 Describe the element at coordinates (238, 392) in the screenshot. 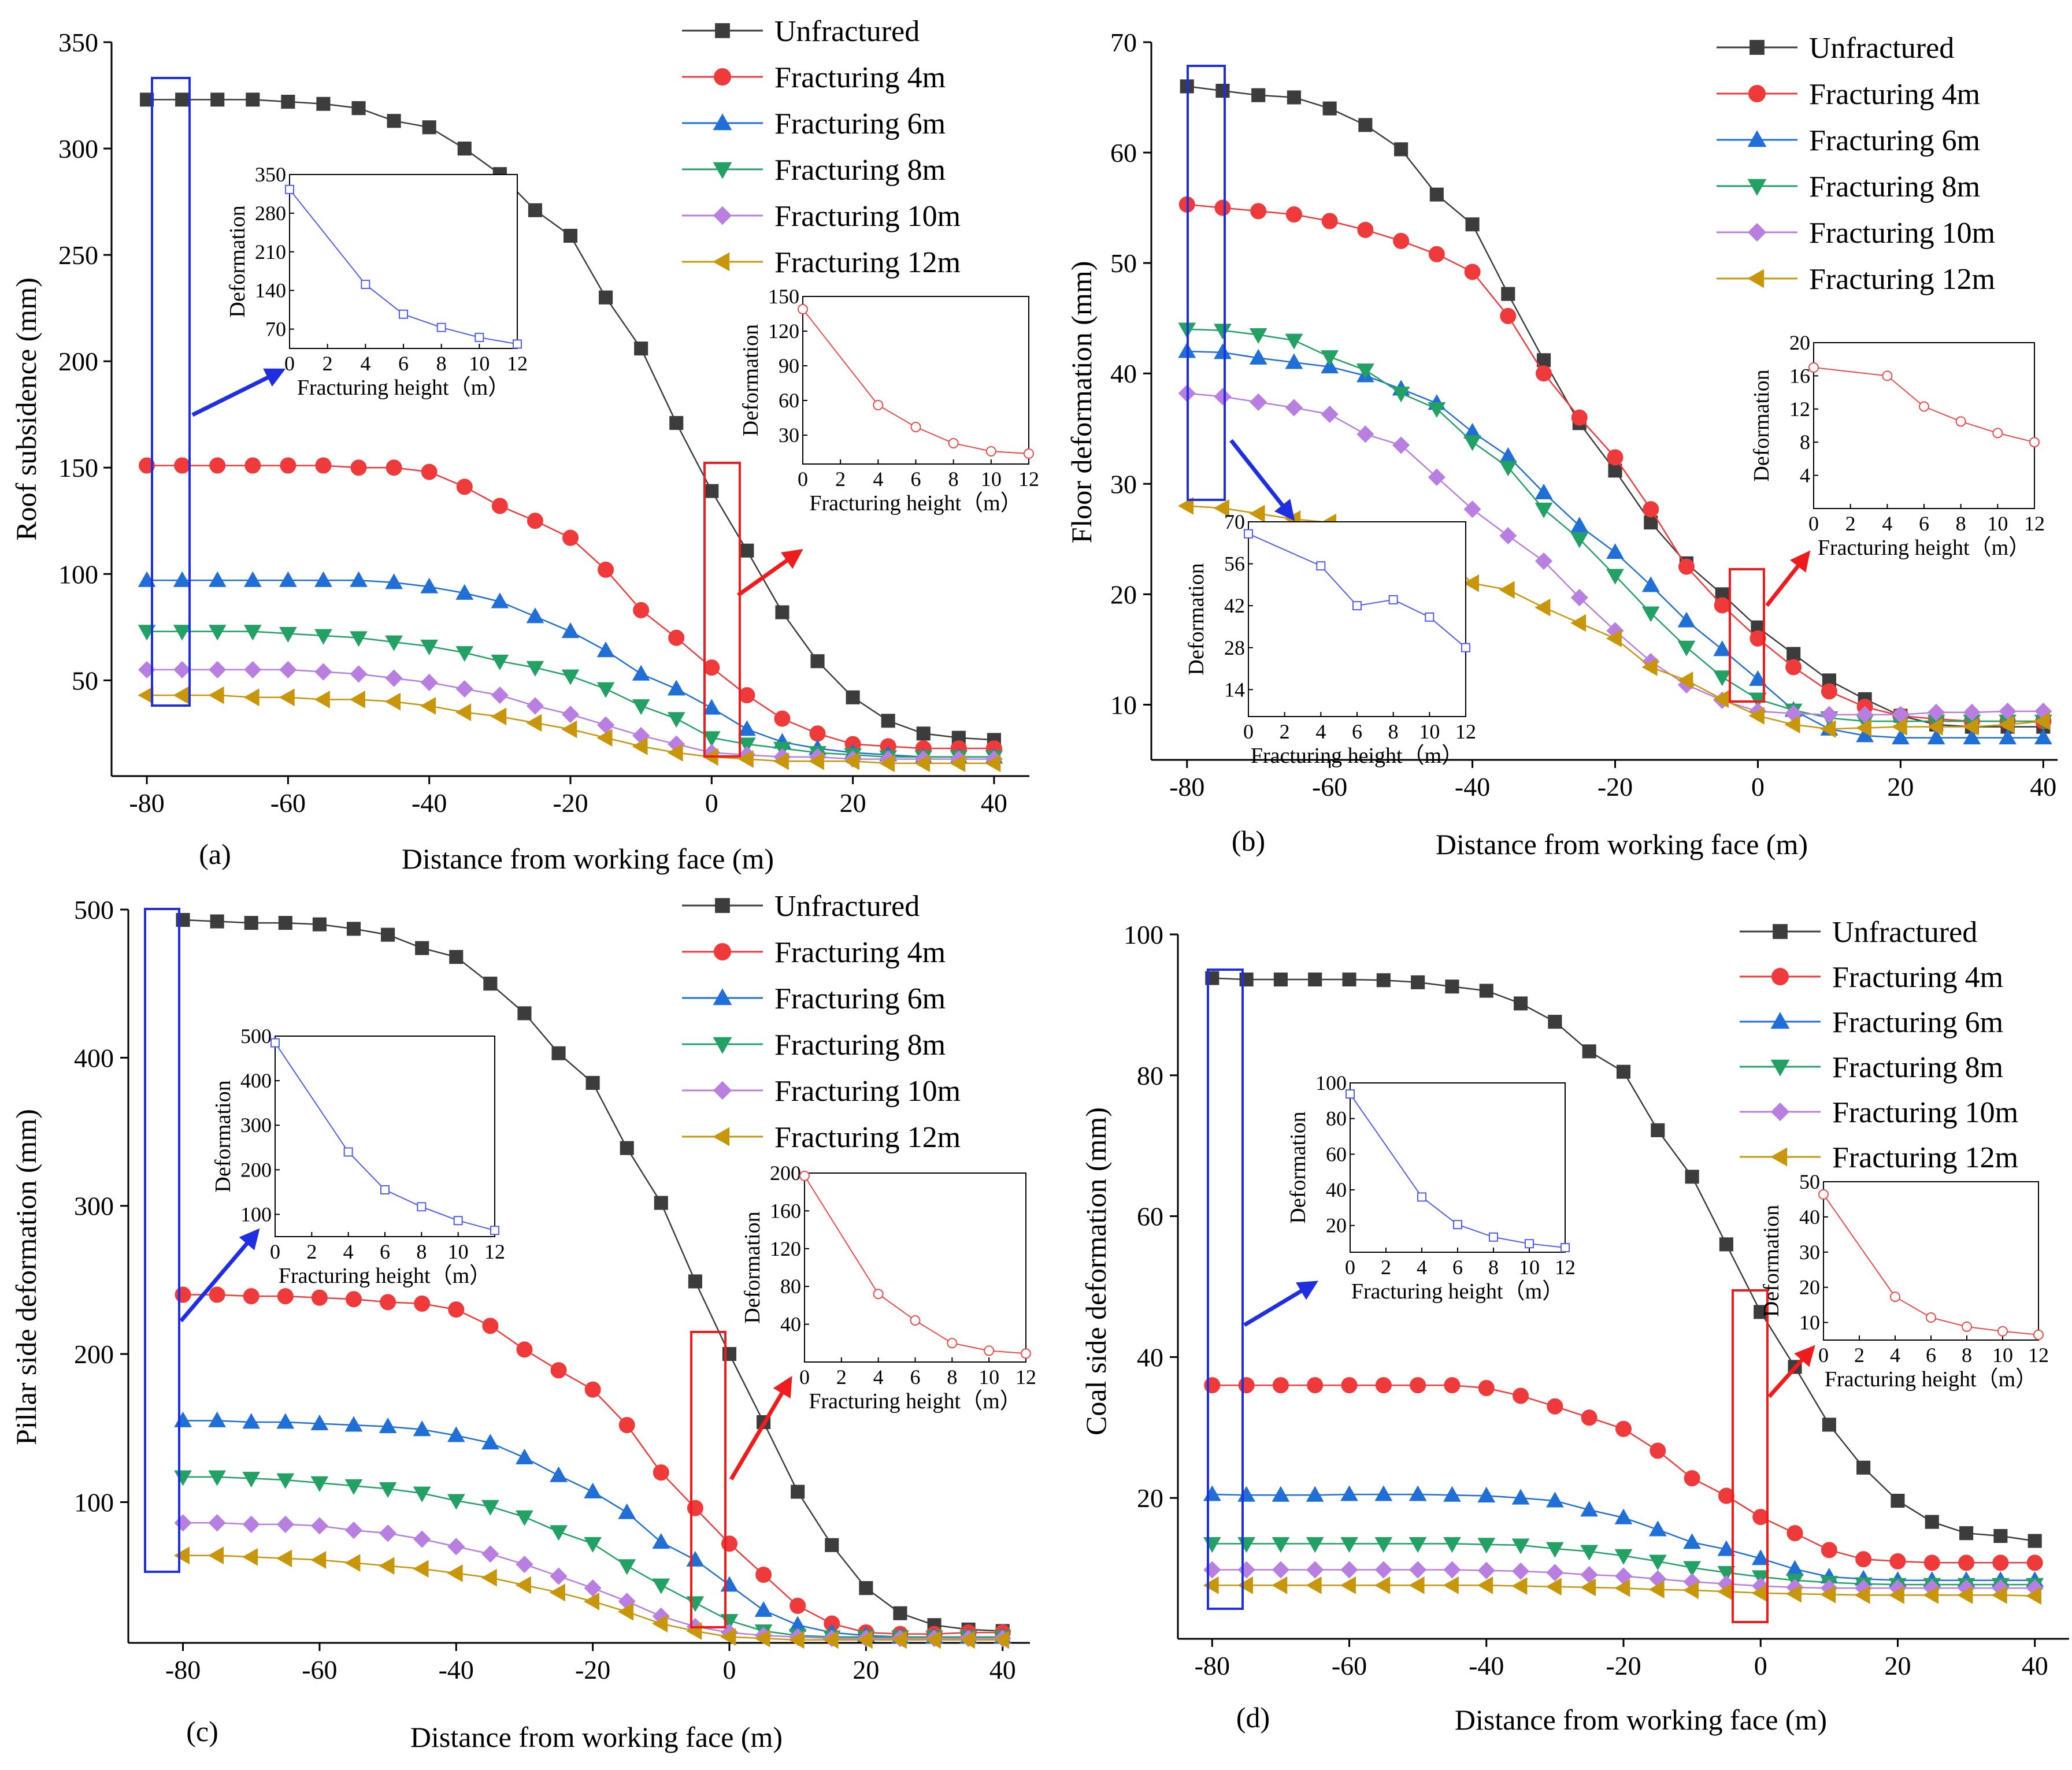

I see `arrow-left` at that location.